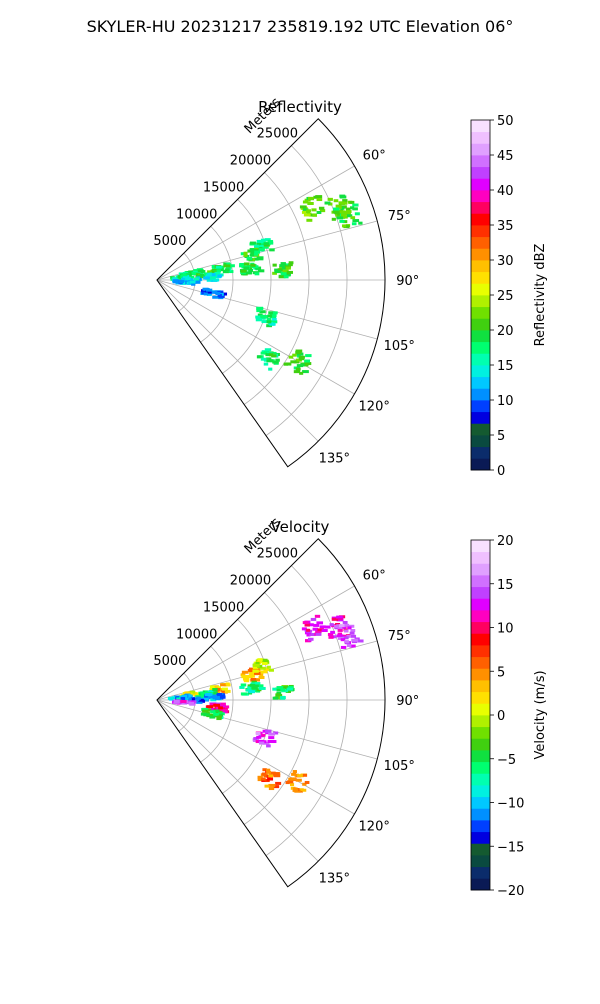 The image size is (600, 1004). I want to click on colorbar-tick-label: 15, so click(505, 366).